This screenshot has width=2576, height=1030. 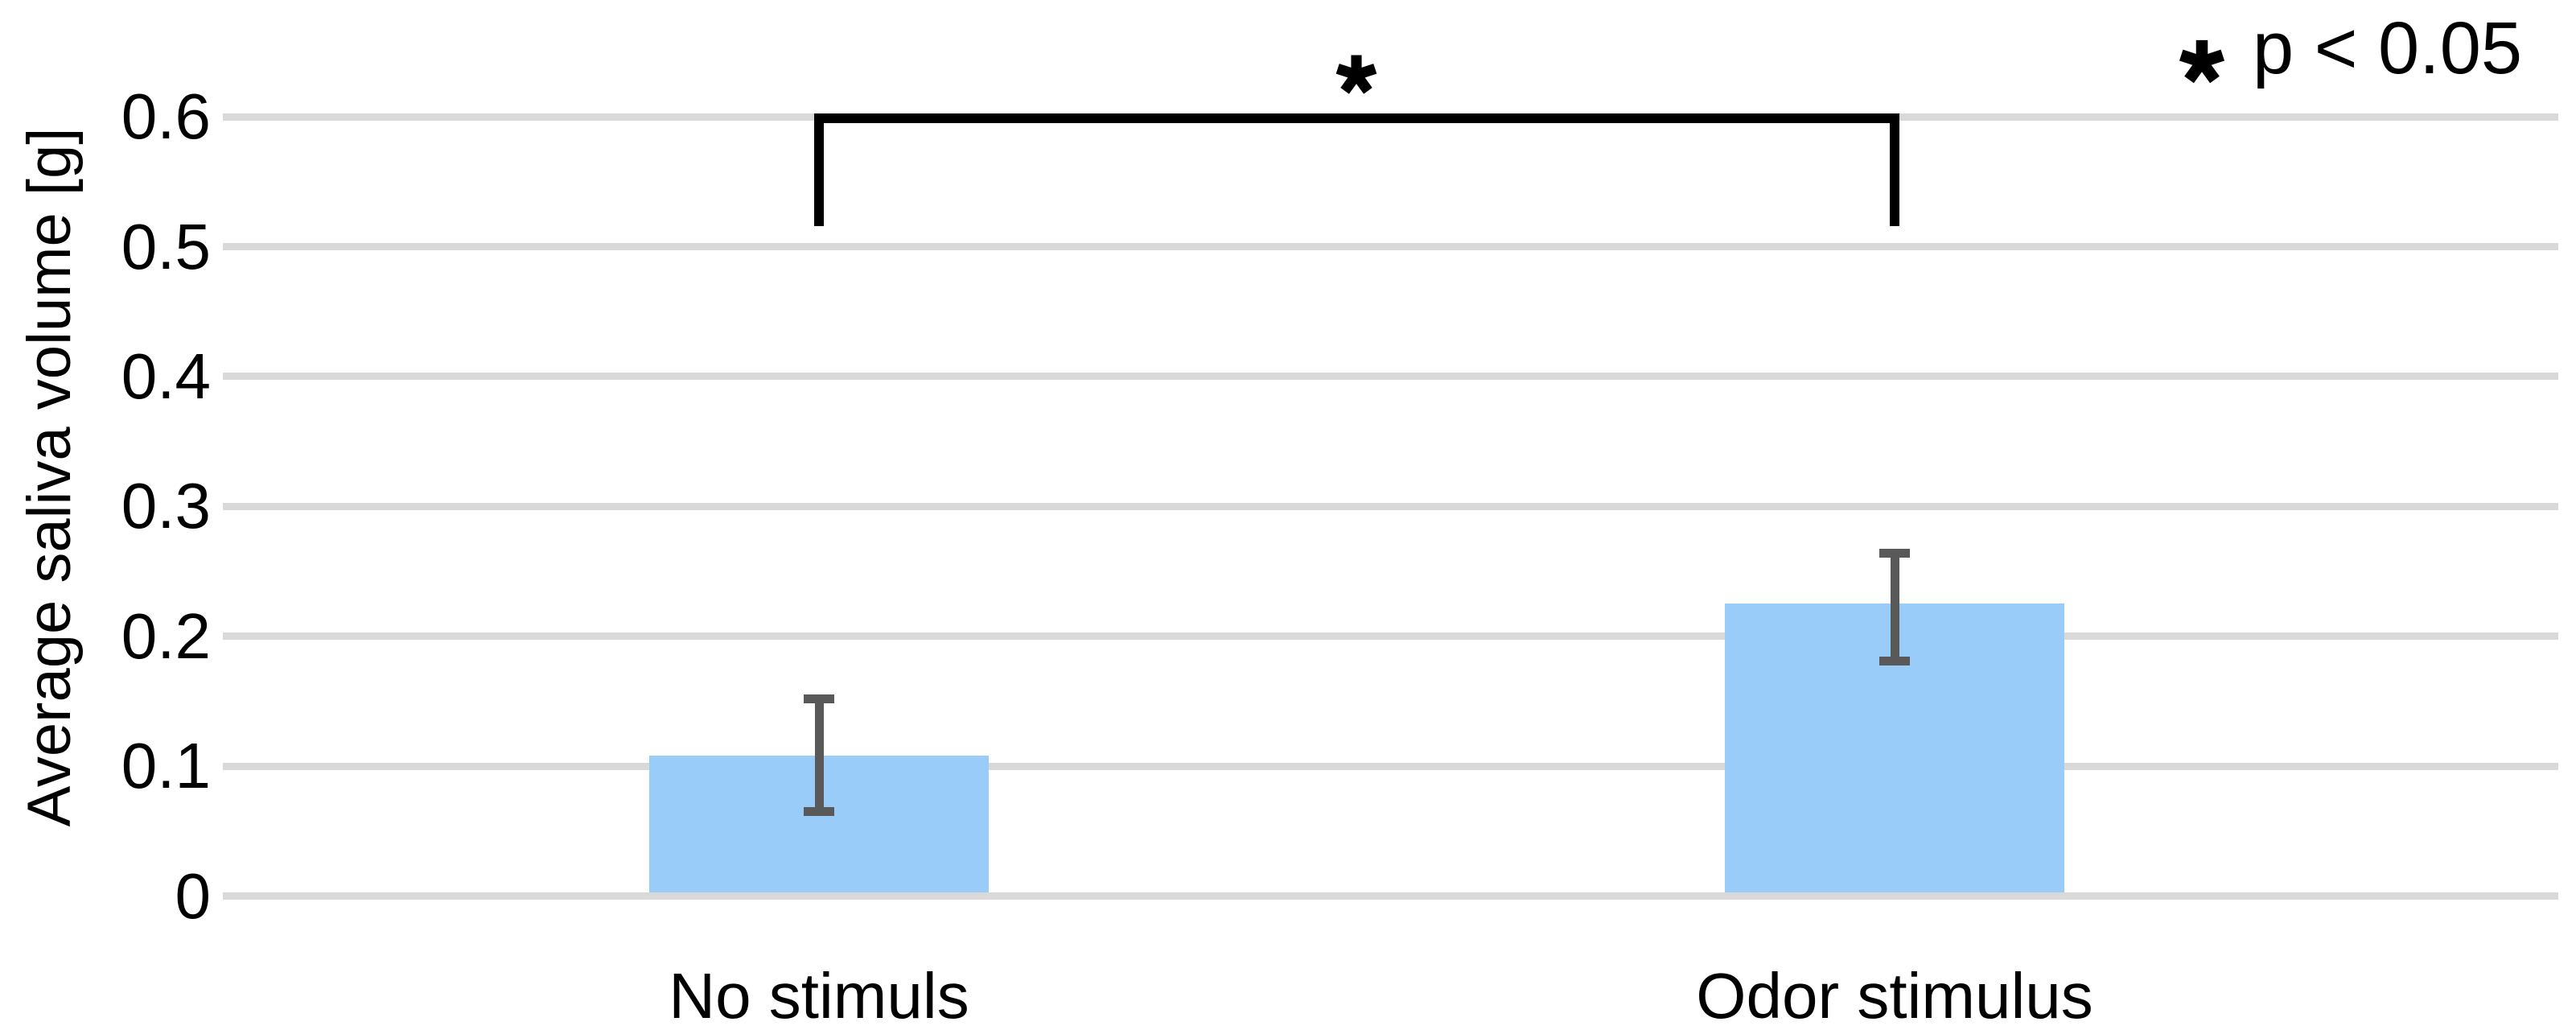 What do you see at coordinates (166, 246) in the screenshot?
I see `y-tick-label: 0.5` at bounding box center [166, 246].